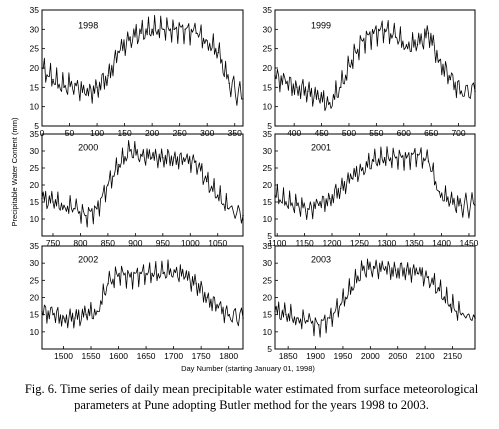 The image size is (499, 429). I want to click on x-tick-label: 550, so click(376, 133).